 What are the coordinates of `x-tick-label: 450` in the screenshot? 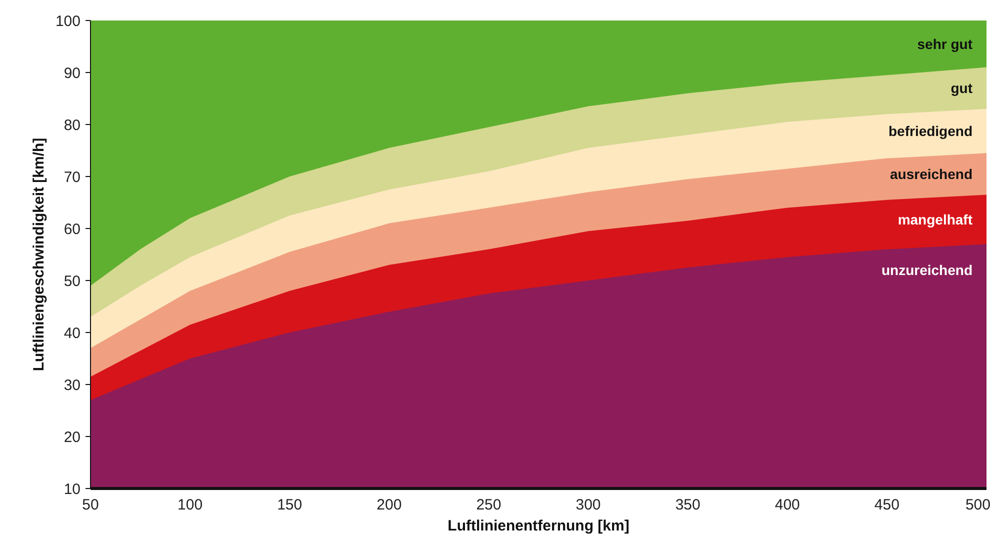 It's located at (887, 505).